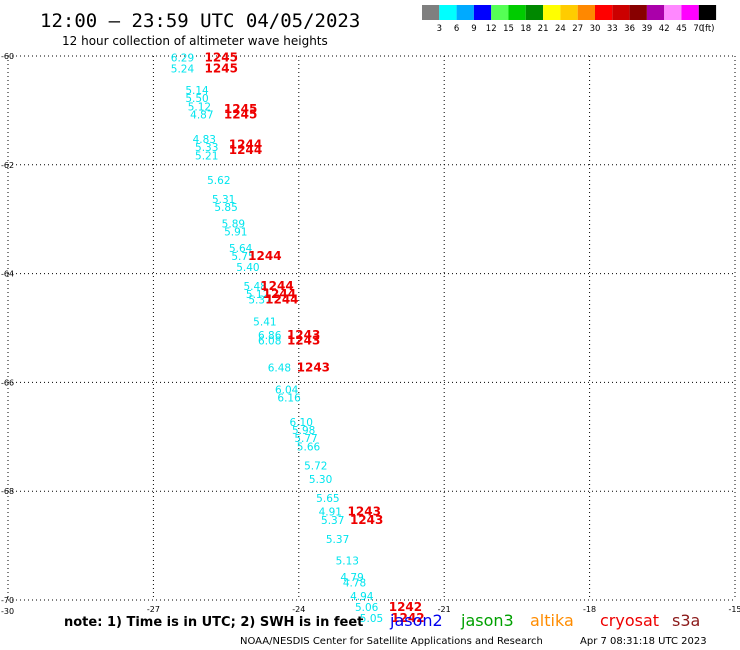 The height and width of the screenshot is (650, 740). I want to click on lon-tick-label: -21, so click(444, 609).